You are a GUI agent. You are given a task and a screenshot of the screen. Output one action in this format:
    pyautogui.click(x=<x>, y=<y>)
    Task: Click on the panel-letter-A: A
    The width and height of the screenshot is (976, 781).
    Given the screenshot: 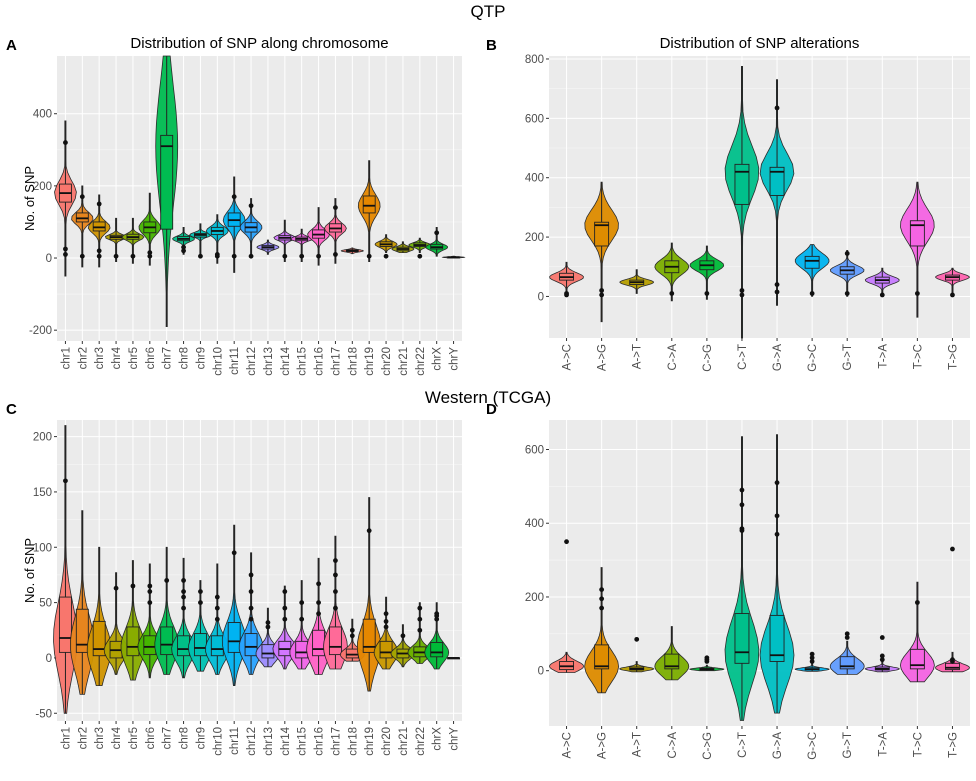 What is the action you would take?
    pyautogui.click(x=11, y=45)
    